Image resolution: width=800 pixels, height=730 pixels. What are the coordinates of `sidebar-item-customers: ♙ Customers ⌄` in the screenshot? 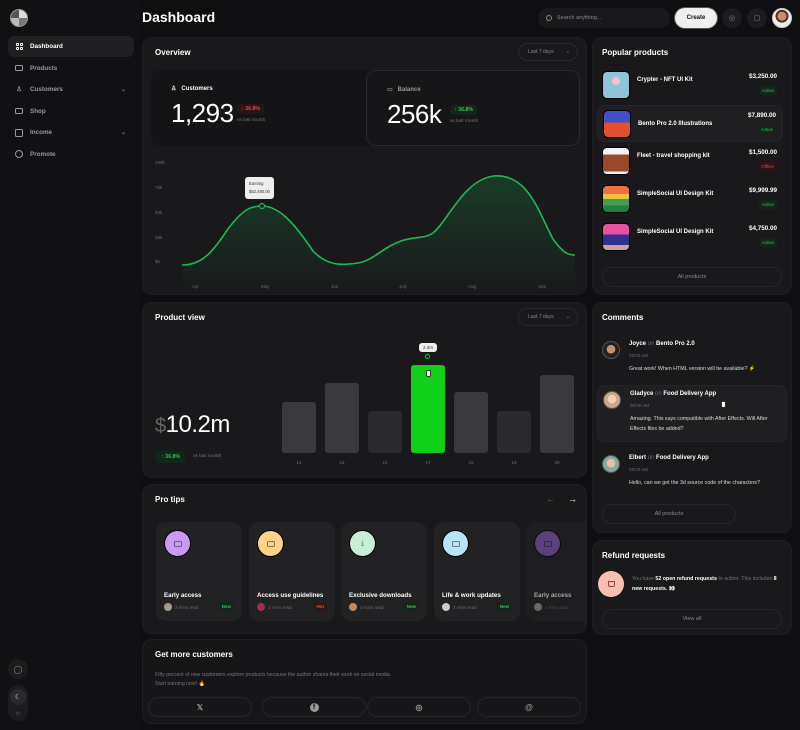 It's located at (71, 89).